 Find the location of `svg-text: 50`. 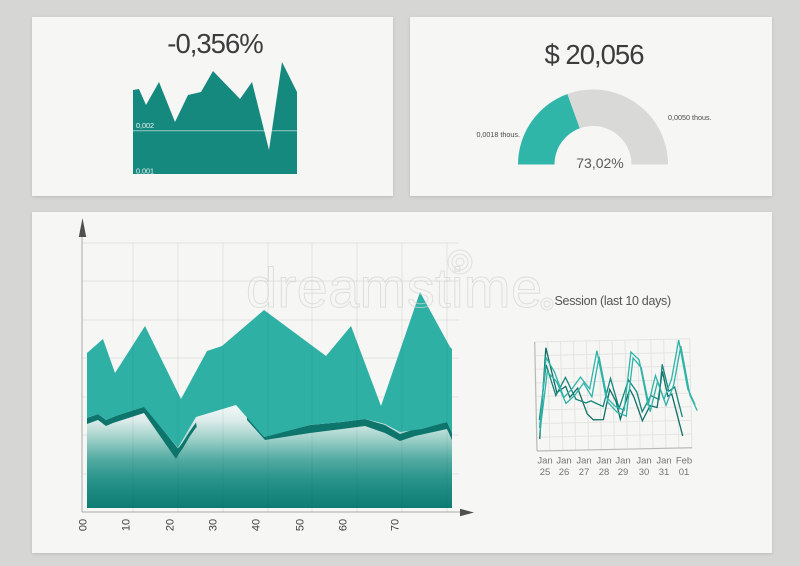

svg-text: 50 is located at coordinates (301, 525).